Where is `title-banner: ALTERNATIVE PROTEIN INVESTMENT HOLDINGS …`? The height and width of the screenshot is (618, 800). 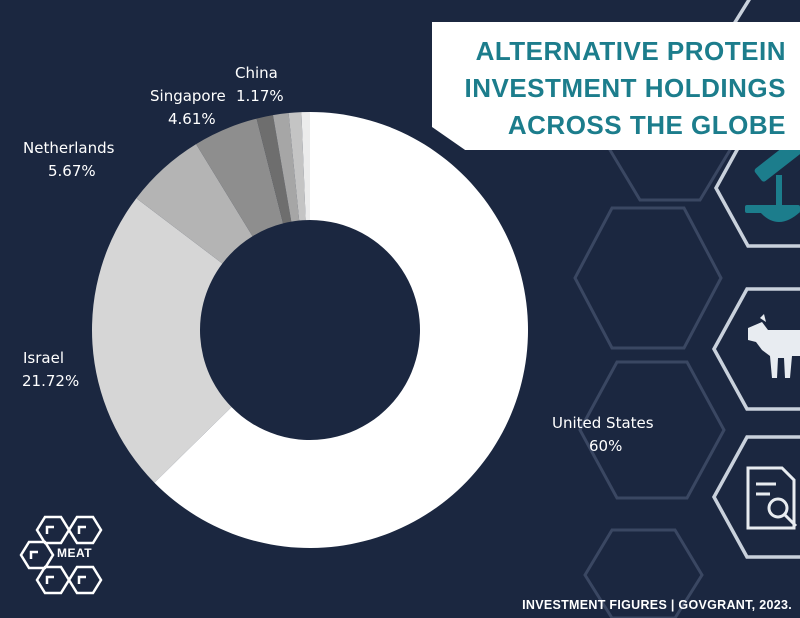
title-banner: ALTERNATIVE PROTEIN INVESTMENT HOLDINGS … is located at coordinates (616, 86).